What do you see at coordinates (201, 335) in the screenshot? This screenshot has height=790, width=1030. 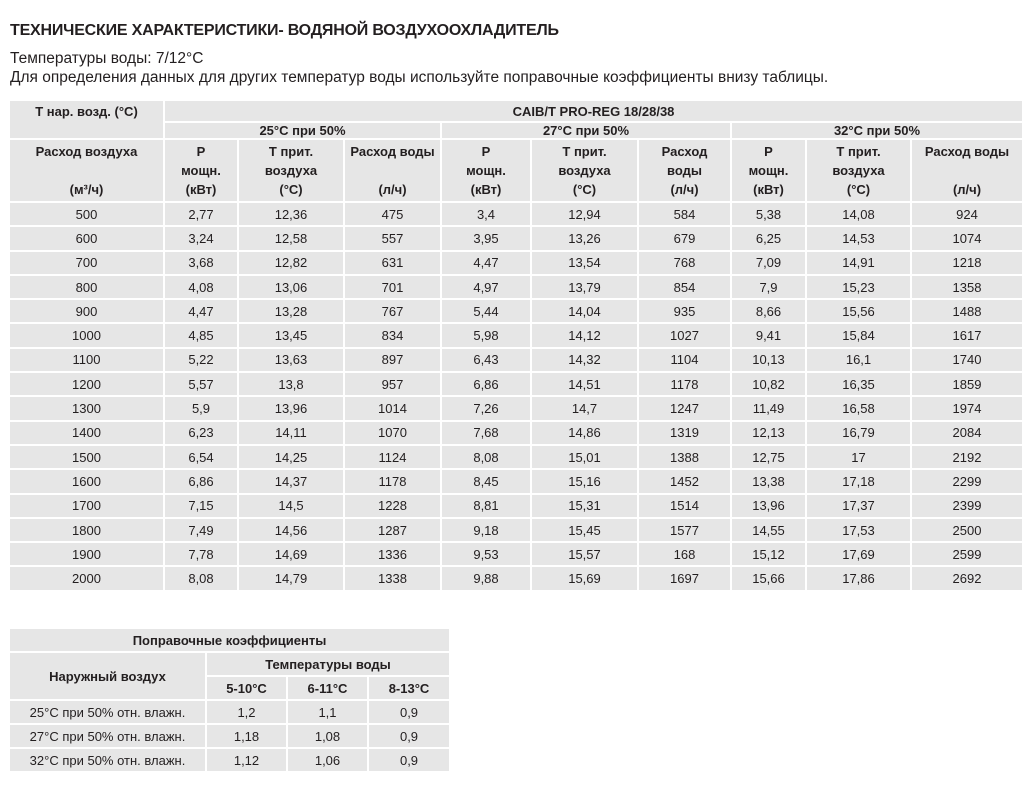 I see `value-cell: 4,85` at bounding box center [201, 335].